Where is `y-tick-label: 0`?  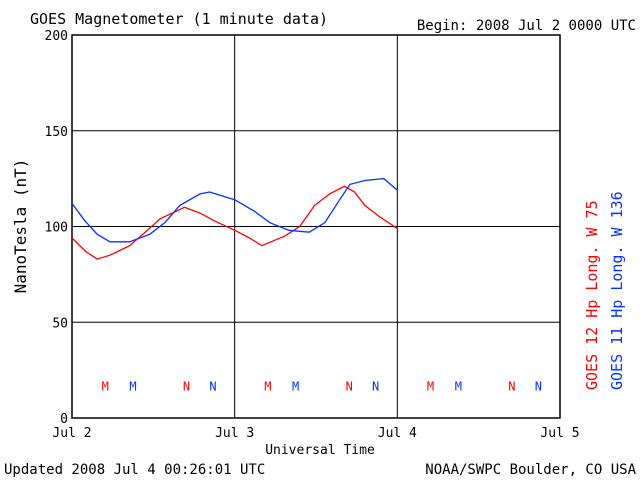 y-tick-label: 0 is located at coordinates (64, 419).